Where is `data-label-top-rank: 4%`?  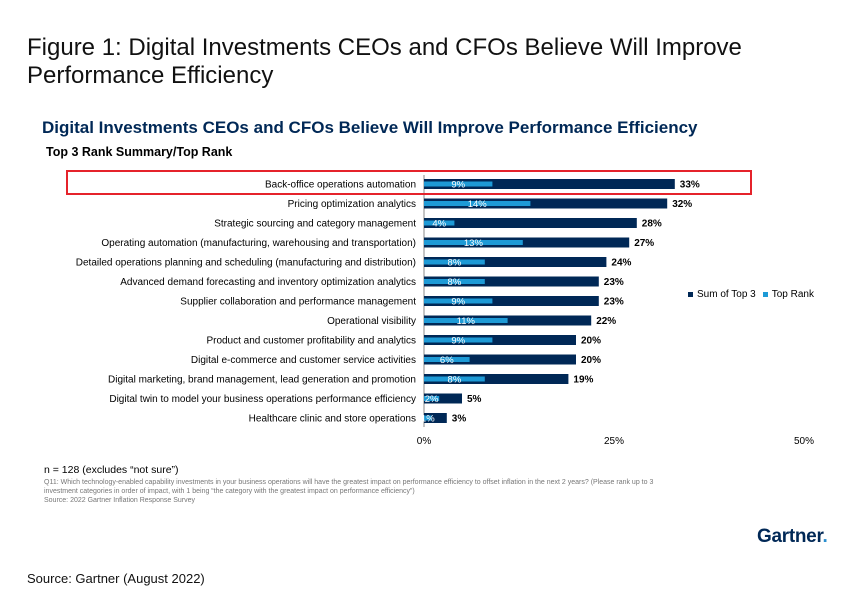
data-label-top-rank: 4% is located at coordinates (439, 224).